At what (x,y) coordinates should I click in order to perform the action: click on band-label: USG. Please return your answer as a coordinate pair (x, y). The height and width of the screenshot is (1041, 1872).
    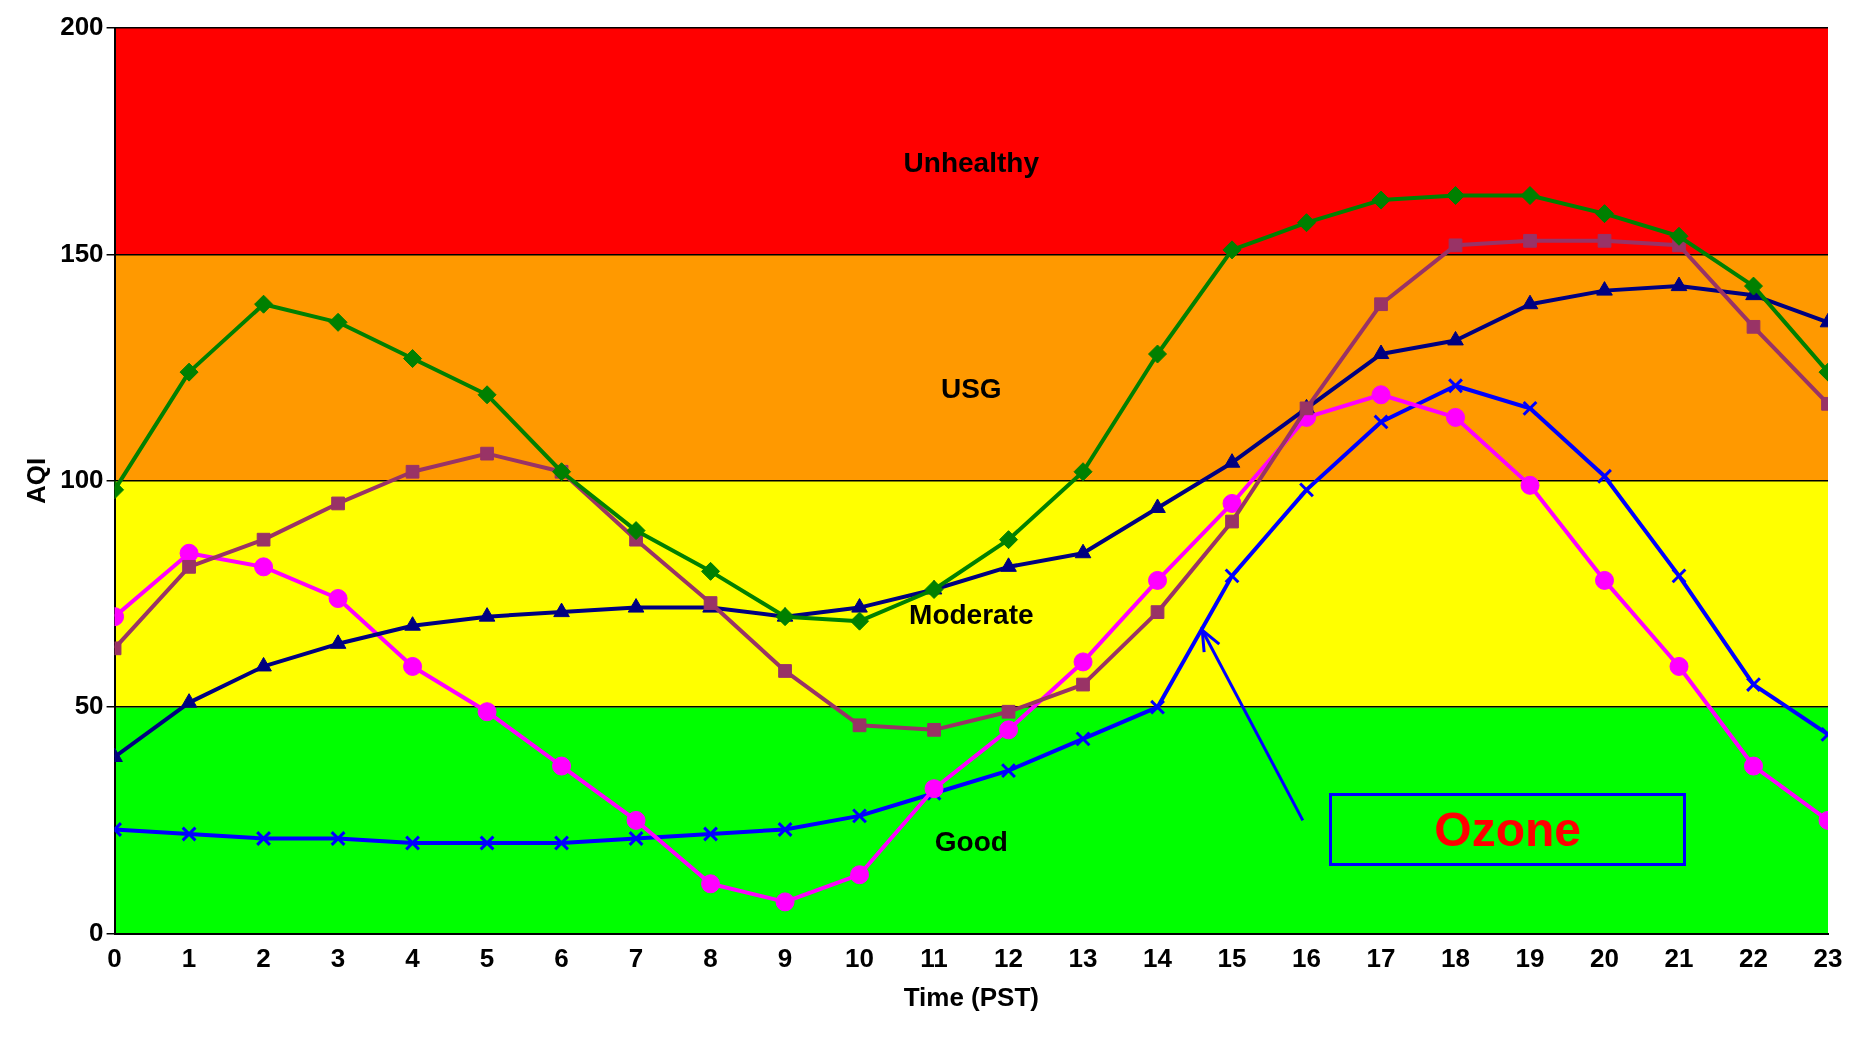
    Looking at the image, I should click on (971, 388).